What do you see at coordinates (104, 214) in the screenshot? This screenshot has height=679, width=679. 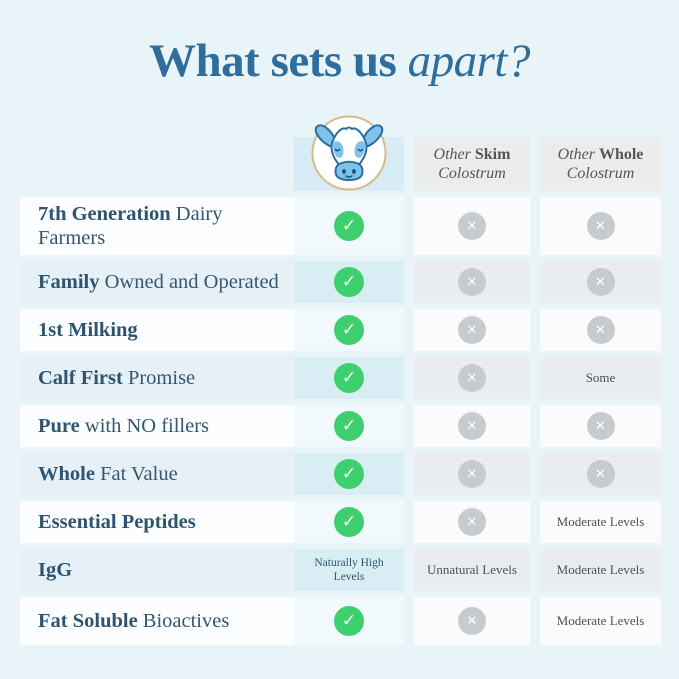 I see `feature-label-bold: 7th Generation` at bounding box center [104, 214].